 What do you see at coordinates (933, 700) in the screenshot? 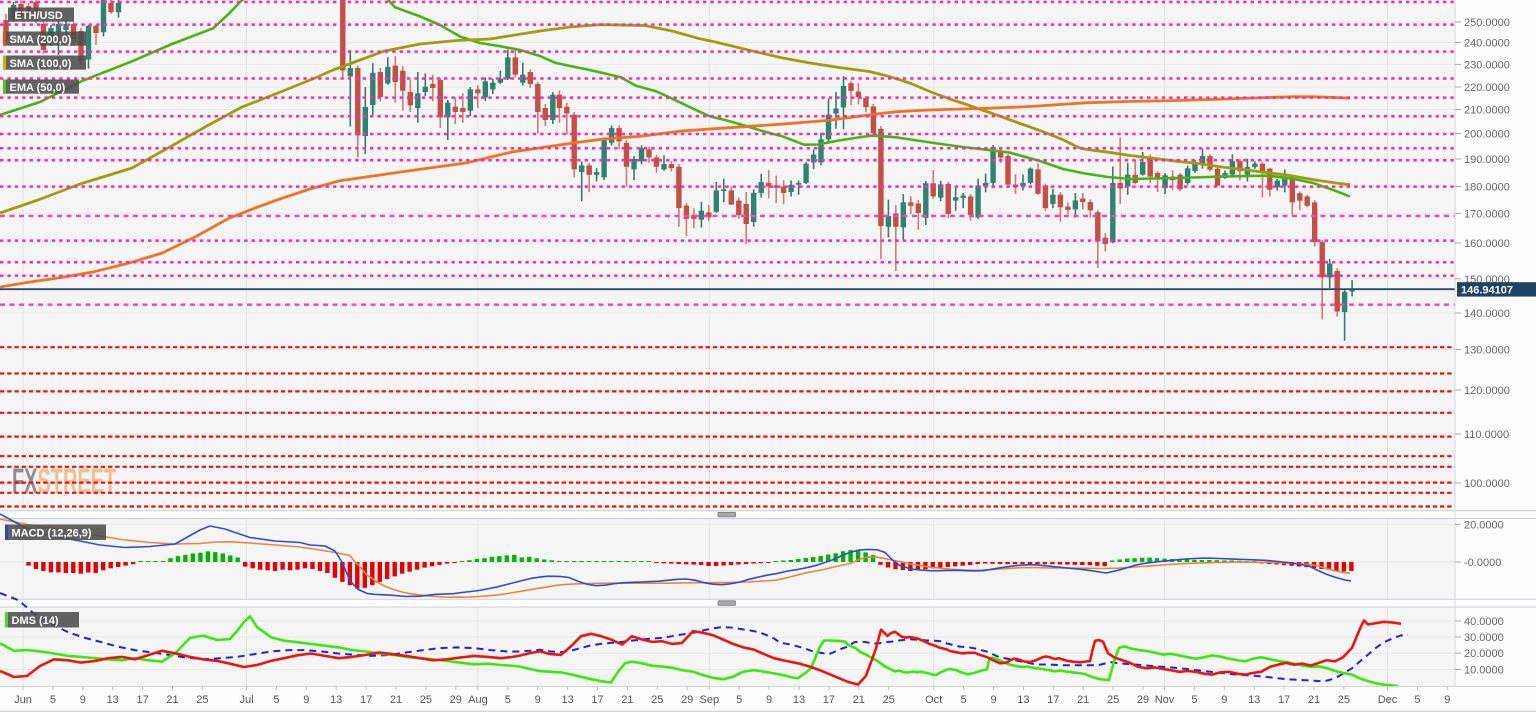
I see `svg-text: Oct` at bounding box center [933, 700].